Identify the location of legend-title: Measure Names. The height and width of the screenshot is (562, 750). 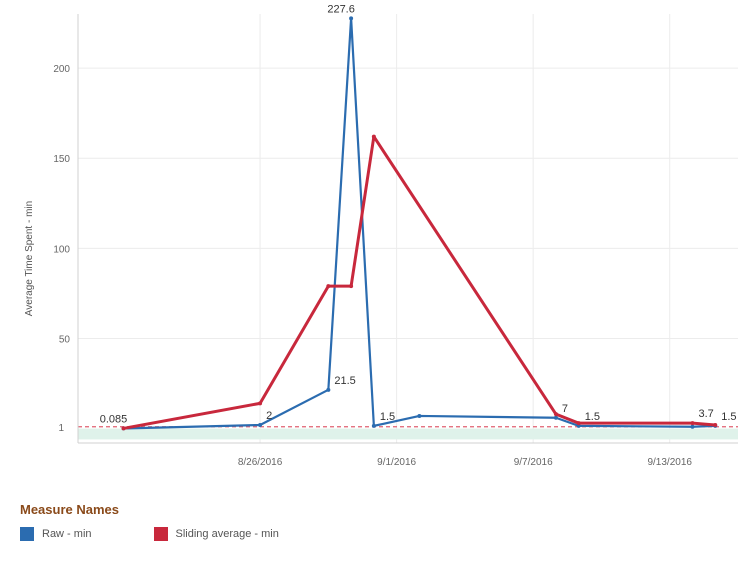
(69, 509).